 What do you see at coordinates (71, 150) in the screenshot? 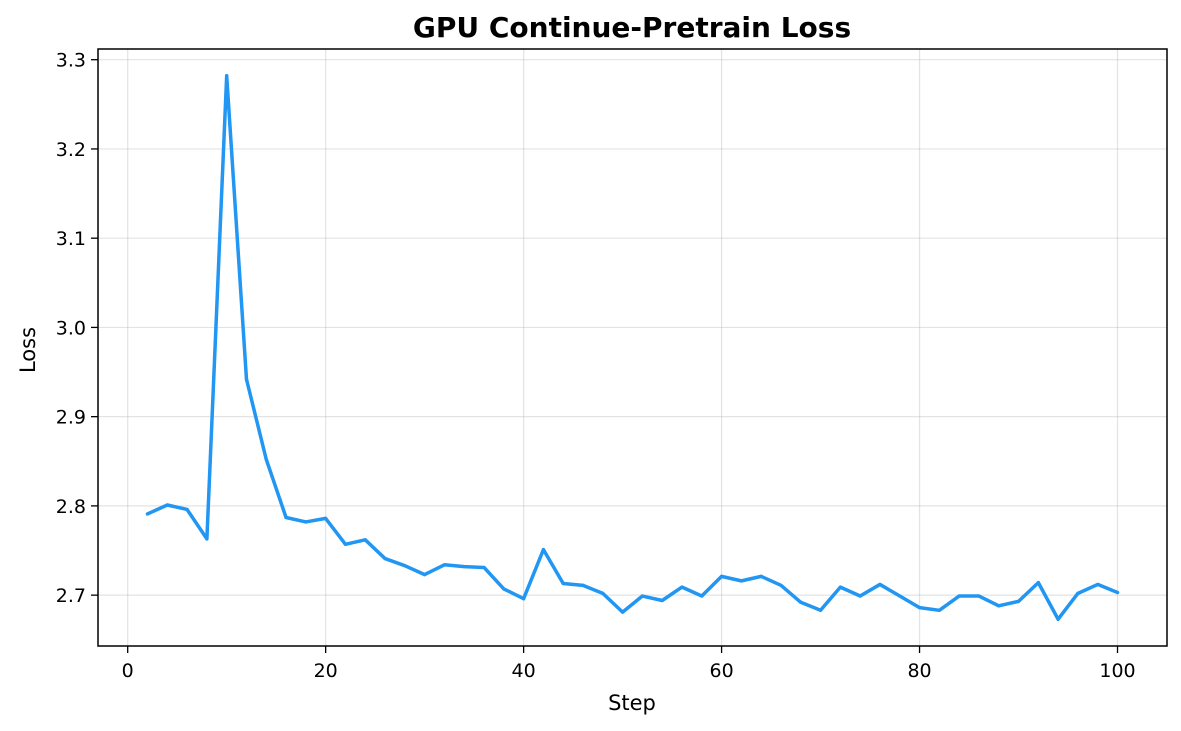
I see `y-tick-label: 3.2` at bounding box center [71, 150].